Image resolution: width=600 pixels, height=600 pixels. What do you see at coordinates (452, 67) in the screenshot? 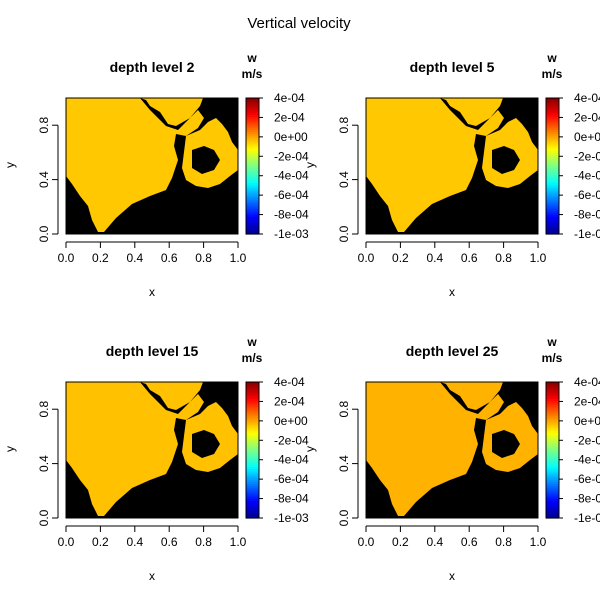
I see `panel-title: depth level 5` at bounding box center [452, 67].